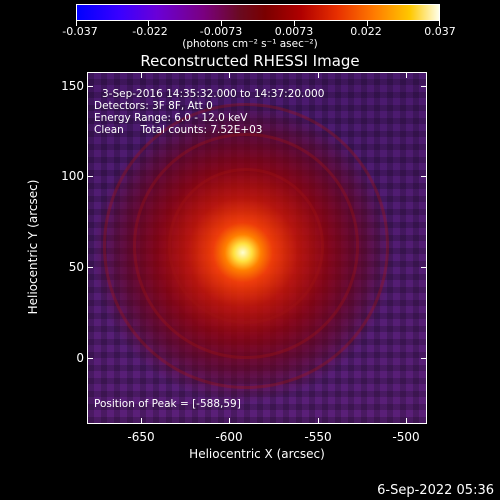 This screenshot has width=500, height=500. What do you see at coordinates (258, 12) in the screenshot?
I see `colorbar` at bounding box center [258, 12].